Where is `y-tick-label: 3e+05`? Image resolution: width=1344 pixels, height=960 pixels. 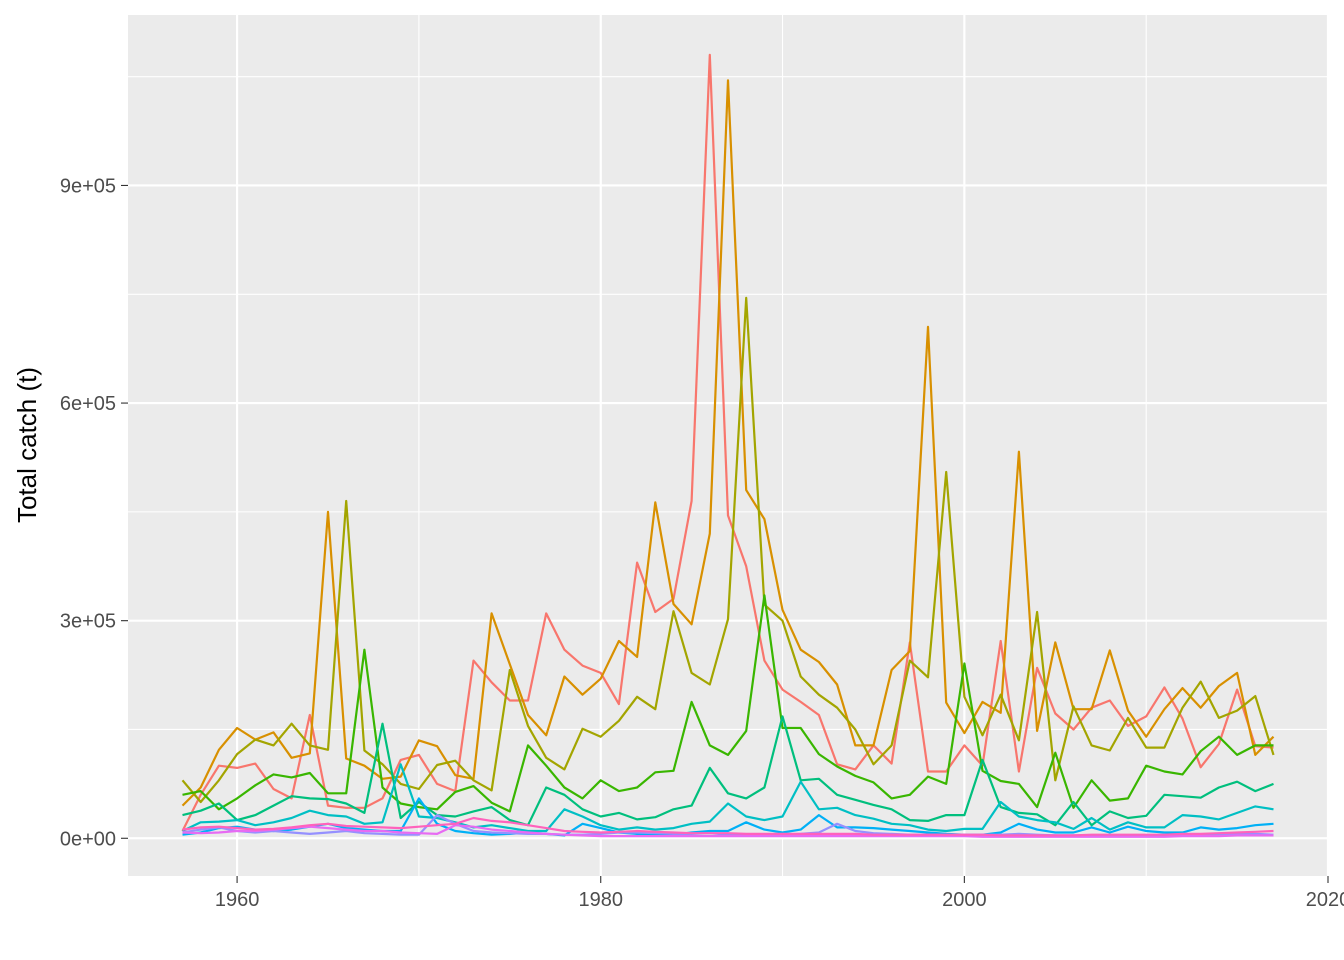
y-tick-label: 3e+05 is located at coordinates (88, 622).